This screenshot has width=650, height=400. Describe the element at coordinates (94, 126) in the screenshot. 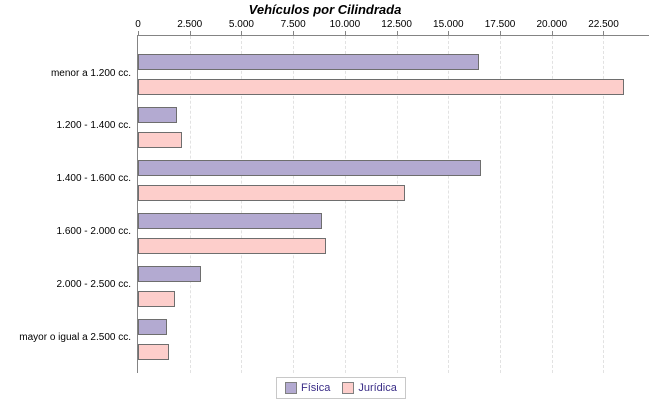

I see `category-label: 1.200 - 1.400 cc.` at that location.